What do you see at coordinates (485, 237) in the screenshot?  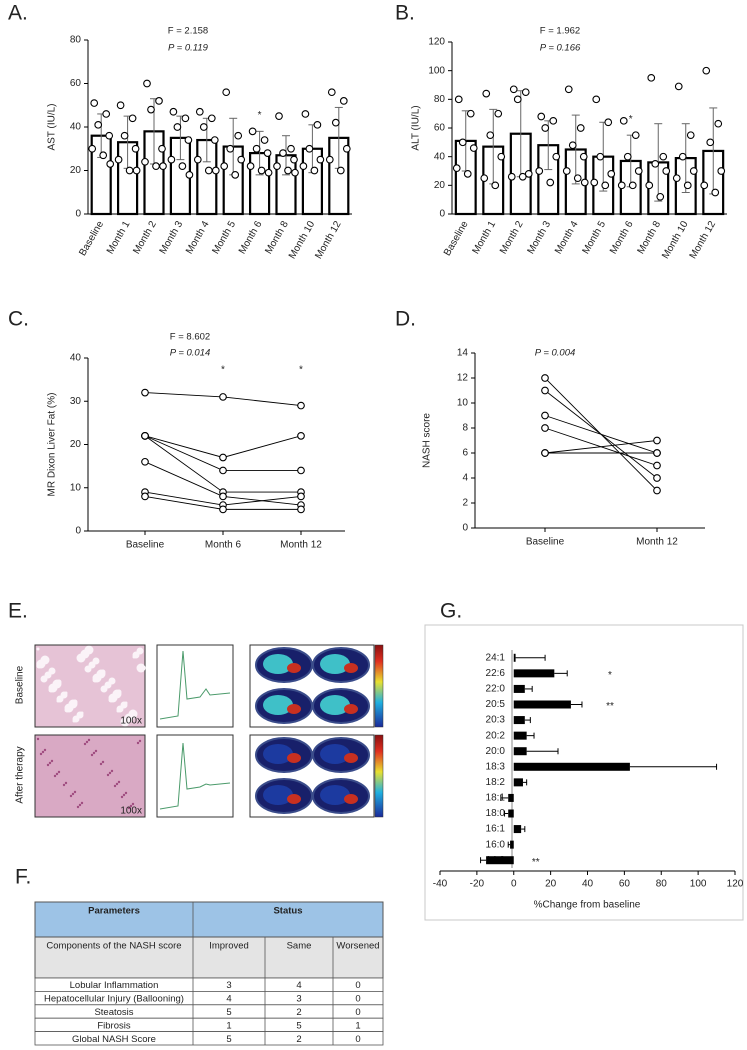 I see `x-tick-label: Month 1` at bounding box center [485, 237].